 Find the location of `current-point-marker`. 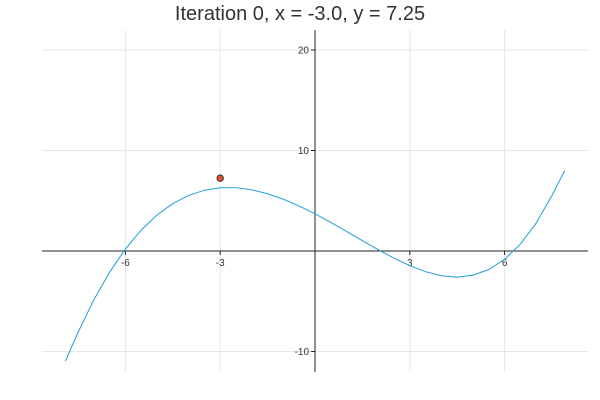

current-point-marker is located at coordinates (220, 178).